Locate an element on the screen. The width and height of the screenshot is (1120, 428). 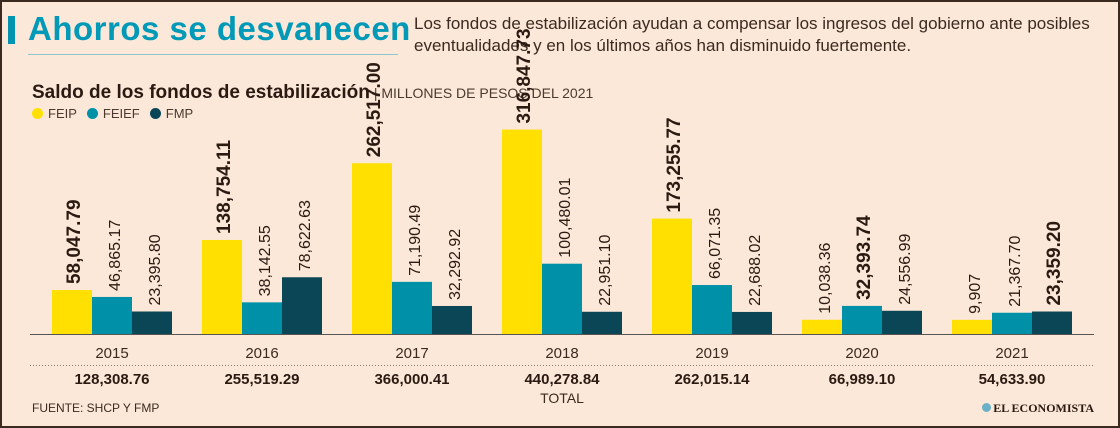
x-tick-label: 2017 is located at coordinates (411, 353).